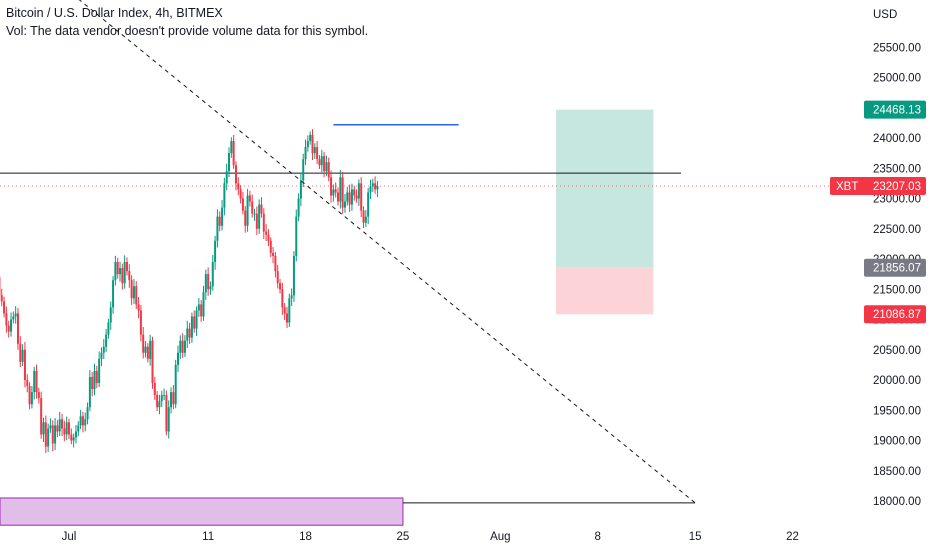  What do you see at coordinates (895, 109) in the screenshot?
I see `price-badge` at bounding box center [895, 109].